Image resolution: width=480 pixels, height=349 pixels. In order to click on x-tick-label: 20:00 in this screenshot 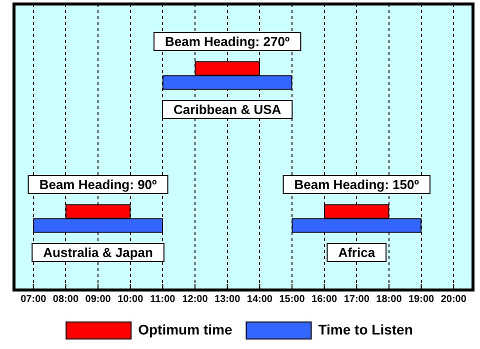, I will do `click(453, 299)`.